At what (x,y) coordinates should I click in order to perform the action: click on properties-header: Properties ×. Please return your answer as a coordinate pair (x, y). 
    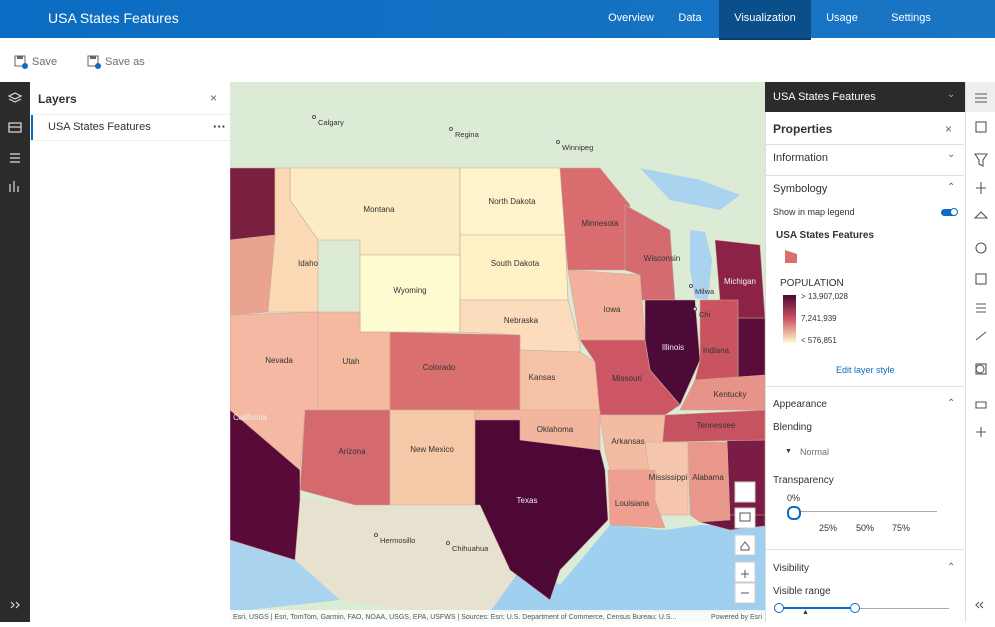
    Looking at the image, I should click on (864, 128).